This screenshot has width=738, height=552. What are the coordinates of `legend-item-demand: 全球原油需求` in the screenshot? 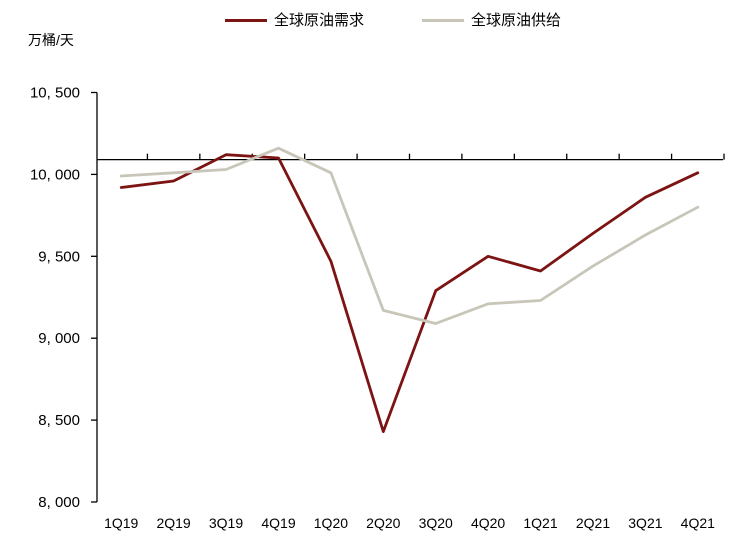 It's located at (294, 20).